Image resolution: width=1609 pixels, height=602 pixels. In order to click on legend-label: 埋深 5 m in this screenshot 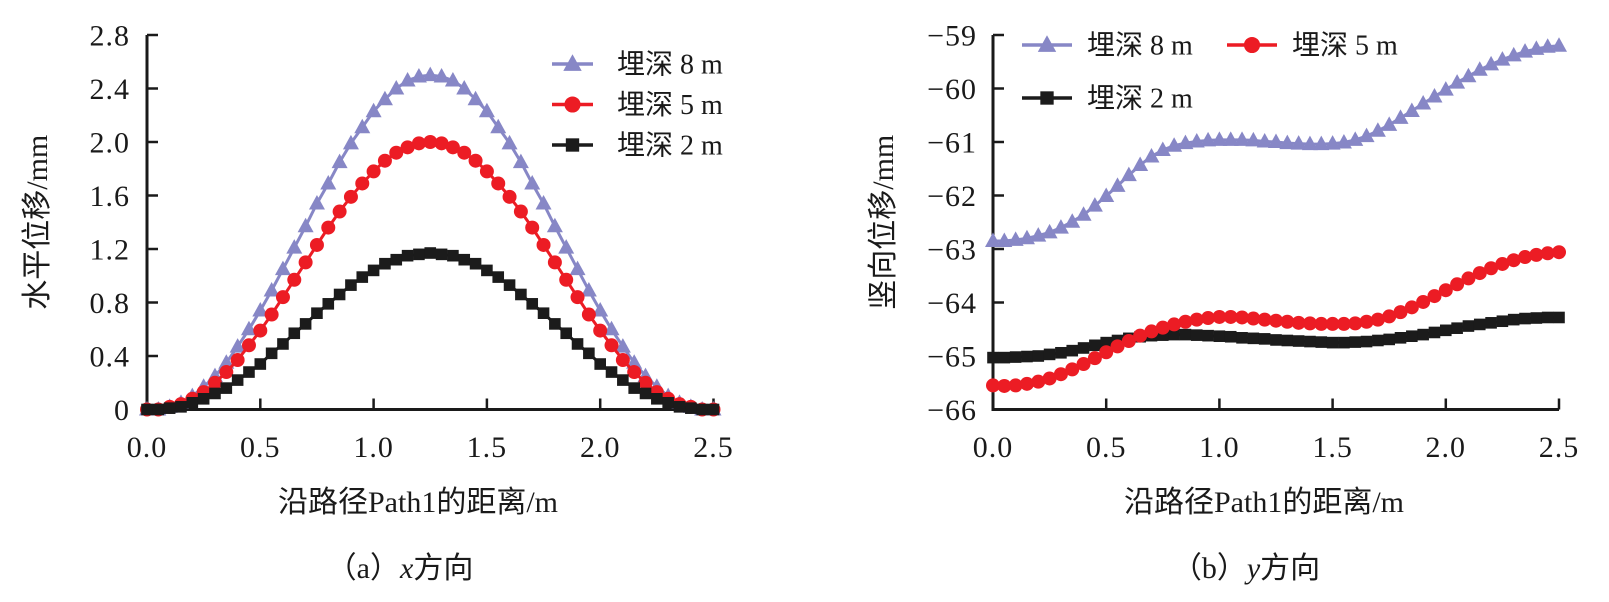, I will do `click(670, 105)`.